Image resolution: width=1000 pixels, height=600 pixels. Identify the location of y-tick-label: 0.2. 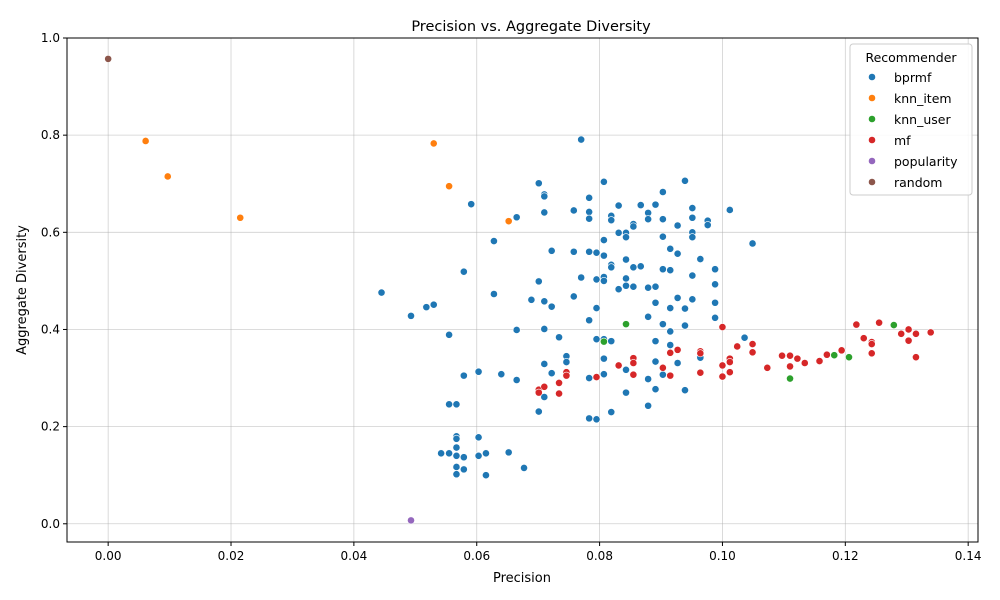
(50, 427).